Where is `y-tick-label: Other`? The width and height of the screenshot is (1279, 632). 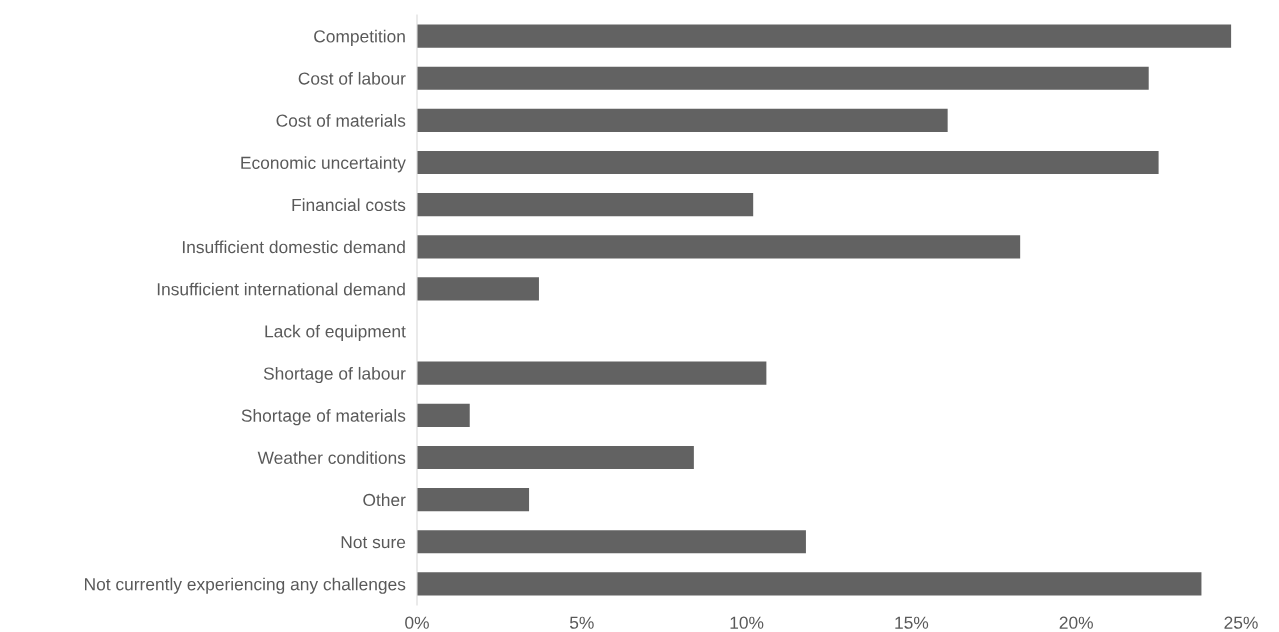
y-tick-label: Other is located at coordinates (384, 500).